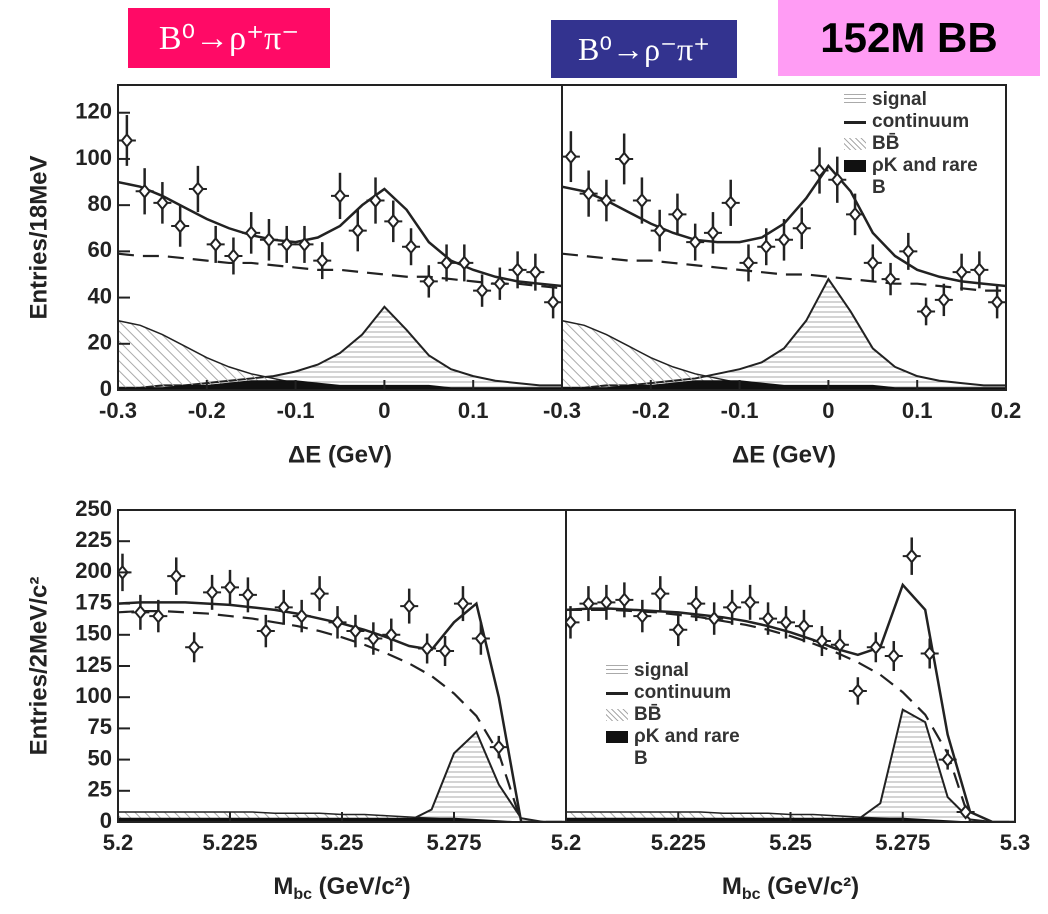 The image size is (1048, 914). Describe the element at coordinates (93, 111) in the screenshot. I see `y-tick-label: 120` at that location.